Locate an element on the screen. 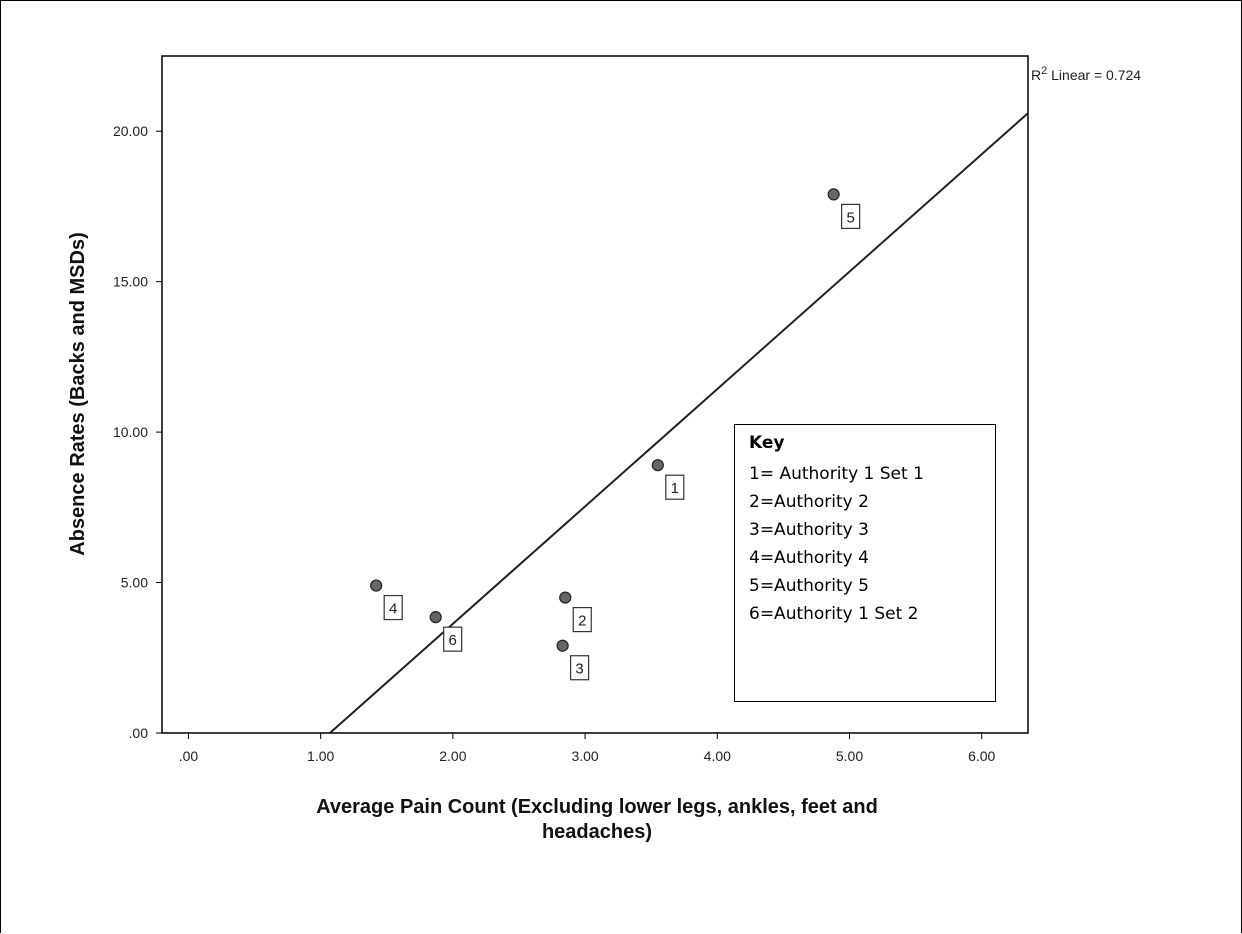 Image resolution: width=1242 pixels, height=934 pixels. x-tick-label: 4.00 is located at coordinates (717, 756).